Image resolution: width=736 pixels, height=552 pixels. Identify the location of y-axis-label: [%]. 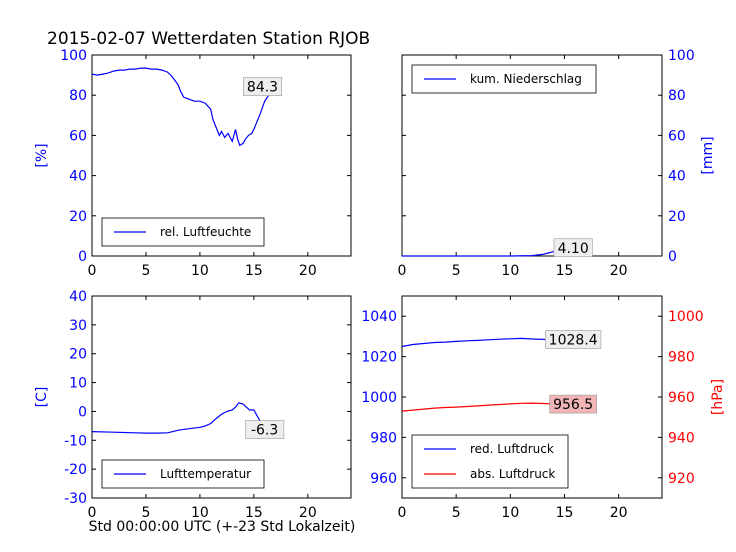
(42, 155).